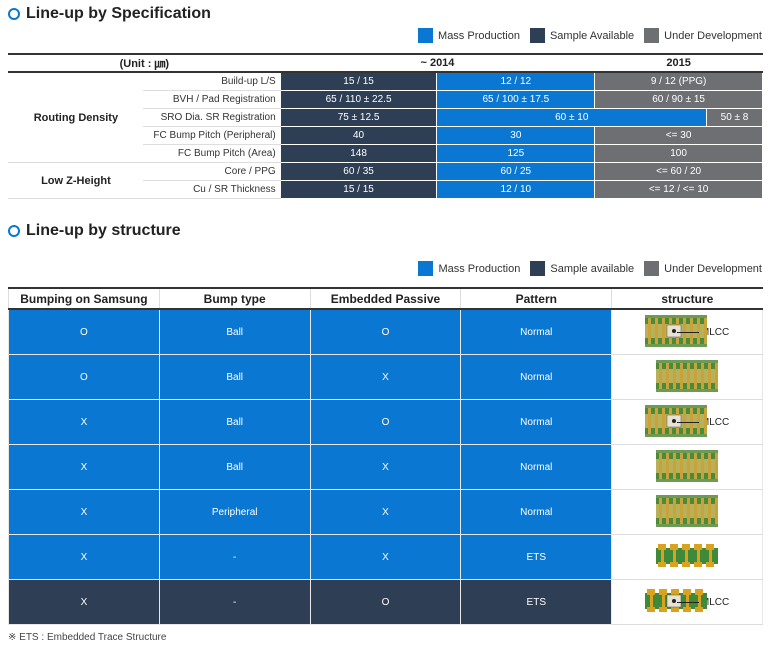 The height and width of the screenshot is (653, 770). What do you see at coordinates (678, 189) in the screenshot?
I see `cell-2015-dev: <= 12 / <= 10` at bounding box center [678, 189].